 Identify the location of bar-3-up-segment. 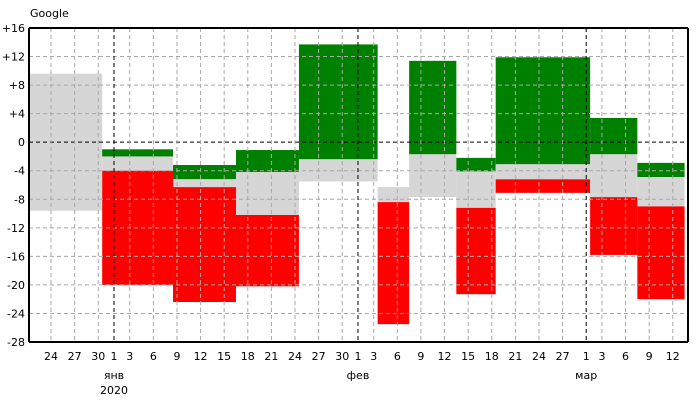
(267, 161).